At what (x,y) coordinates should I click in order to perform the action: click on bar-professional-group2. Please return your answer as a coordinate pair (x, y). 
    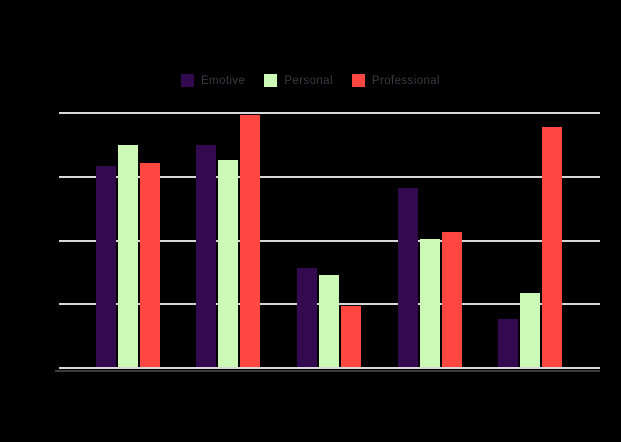
    Looking at the image, I should click on (250, 241).